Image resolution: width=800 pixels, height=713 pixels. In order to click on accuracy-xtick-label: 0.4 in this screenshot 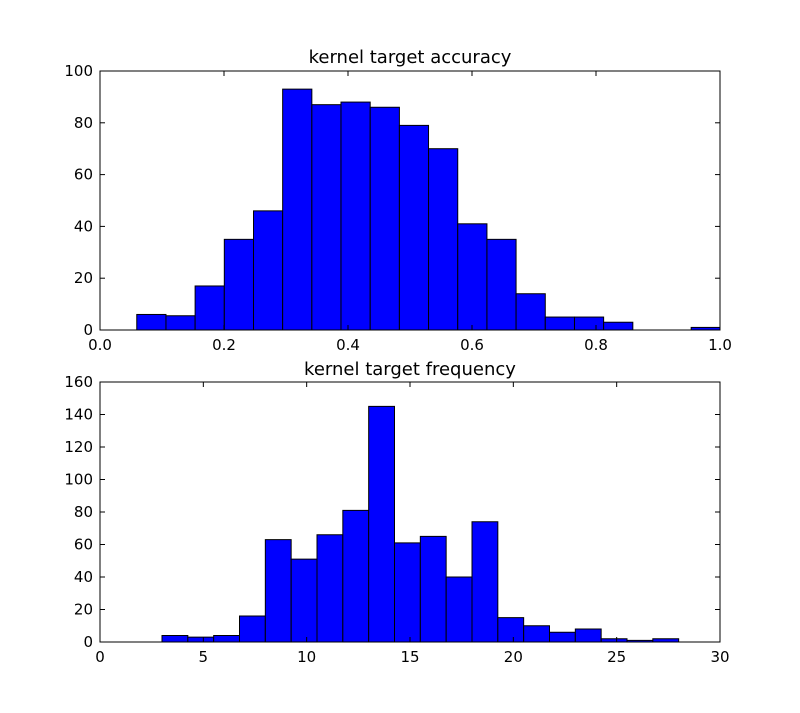, I will do `click(348, 345)`.